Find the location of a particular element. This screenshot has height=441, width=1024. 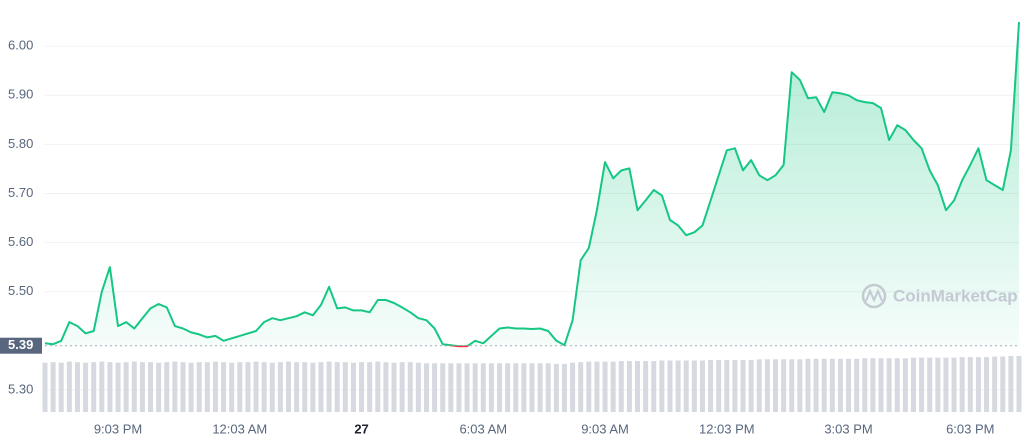

x-tick-label: 6:03 PM is located at coordinates (970, 428).